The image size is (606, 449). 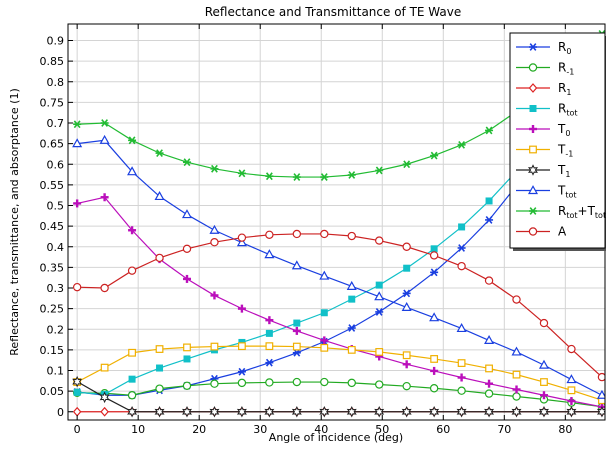 I want to click on legend-item: Rtot+Ttot, so click(x=561, y=212).